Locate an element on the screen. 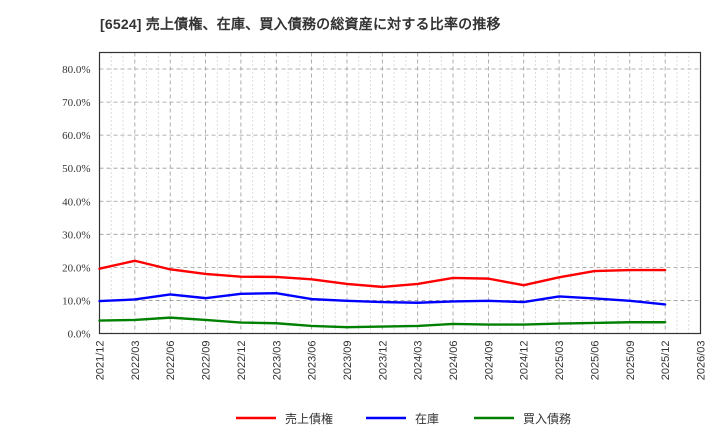  x-tick-label: 2025/09 is located at coordinates (631, 361).